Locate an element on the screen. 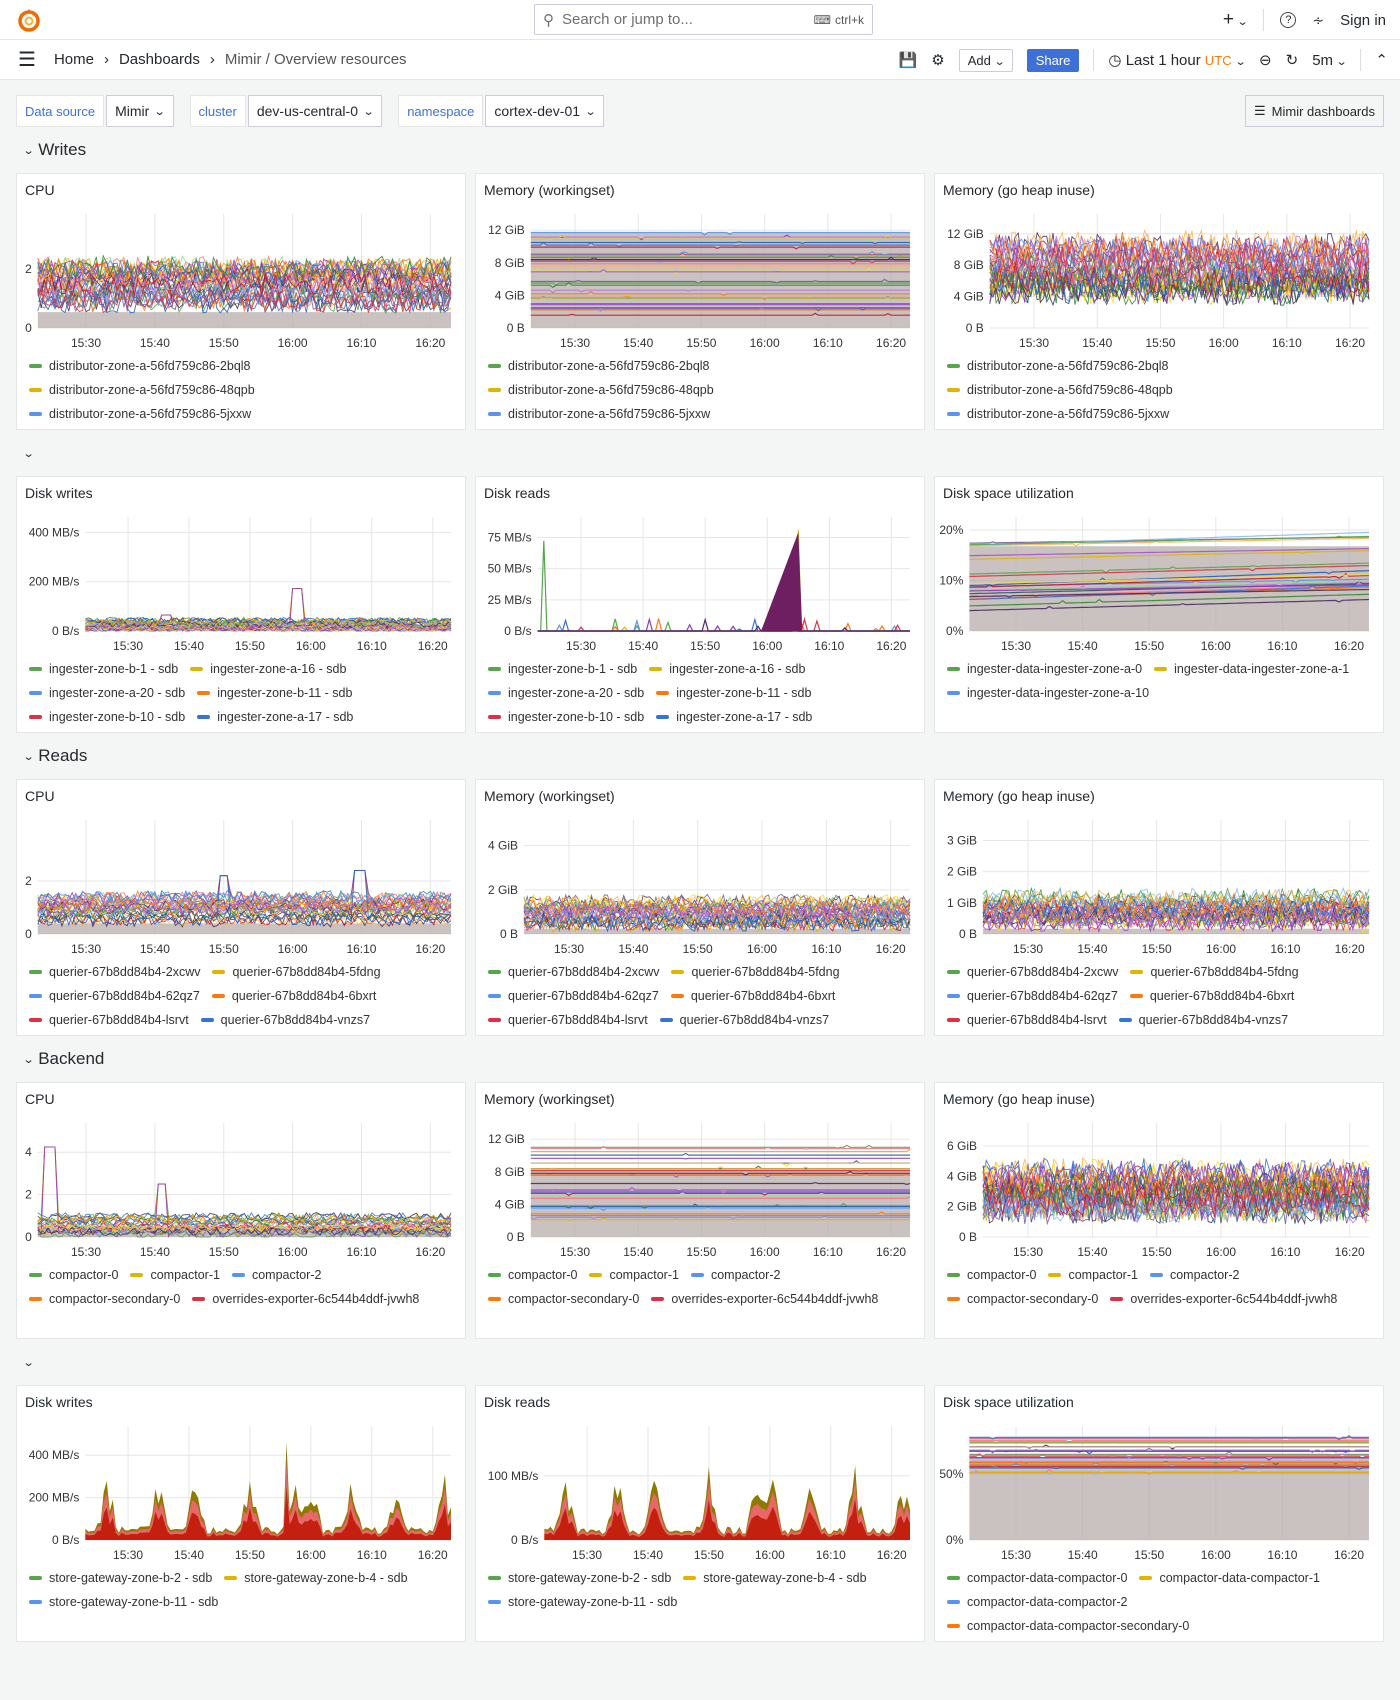 Image resolution: width=1400 pixels, height=1700 pixels. sign-in-link: Sign in is located at coordinates (1363, 20).